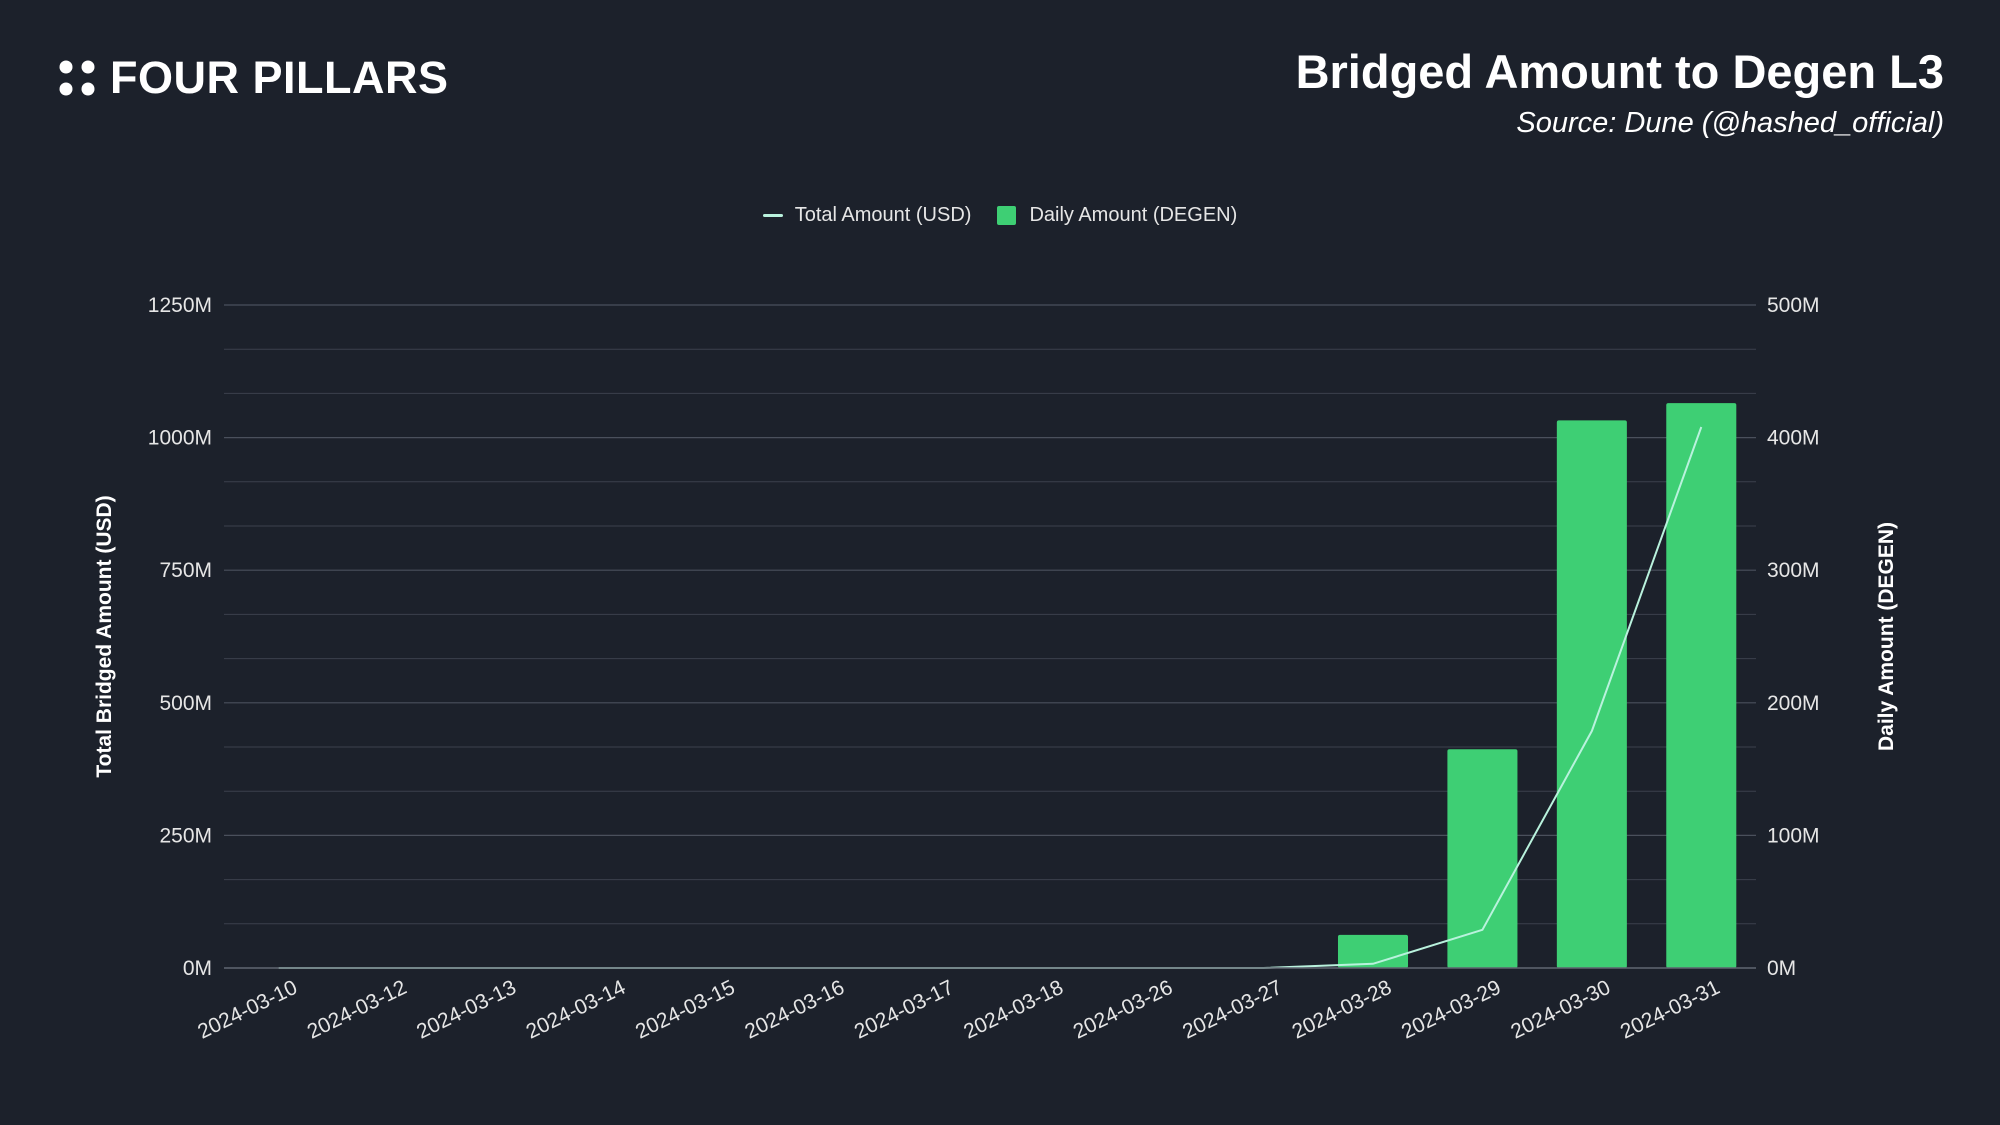 The width and height of the screenshot is (2000, 1125). I want to click on x-tick-label: 2024-03-30, so click(1560, 1010).